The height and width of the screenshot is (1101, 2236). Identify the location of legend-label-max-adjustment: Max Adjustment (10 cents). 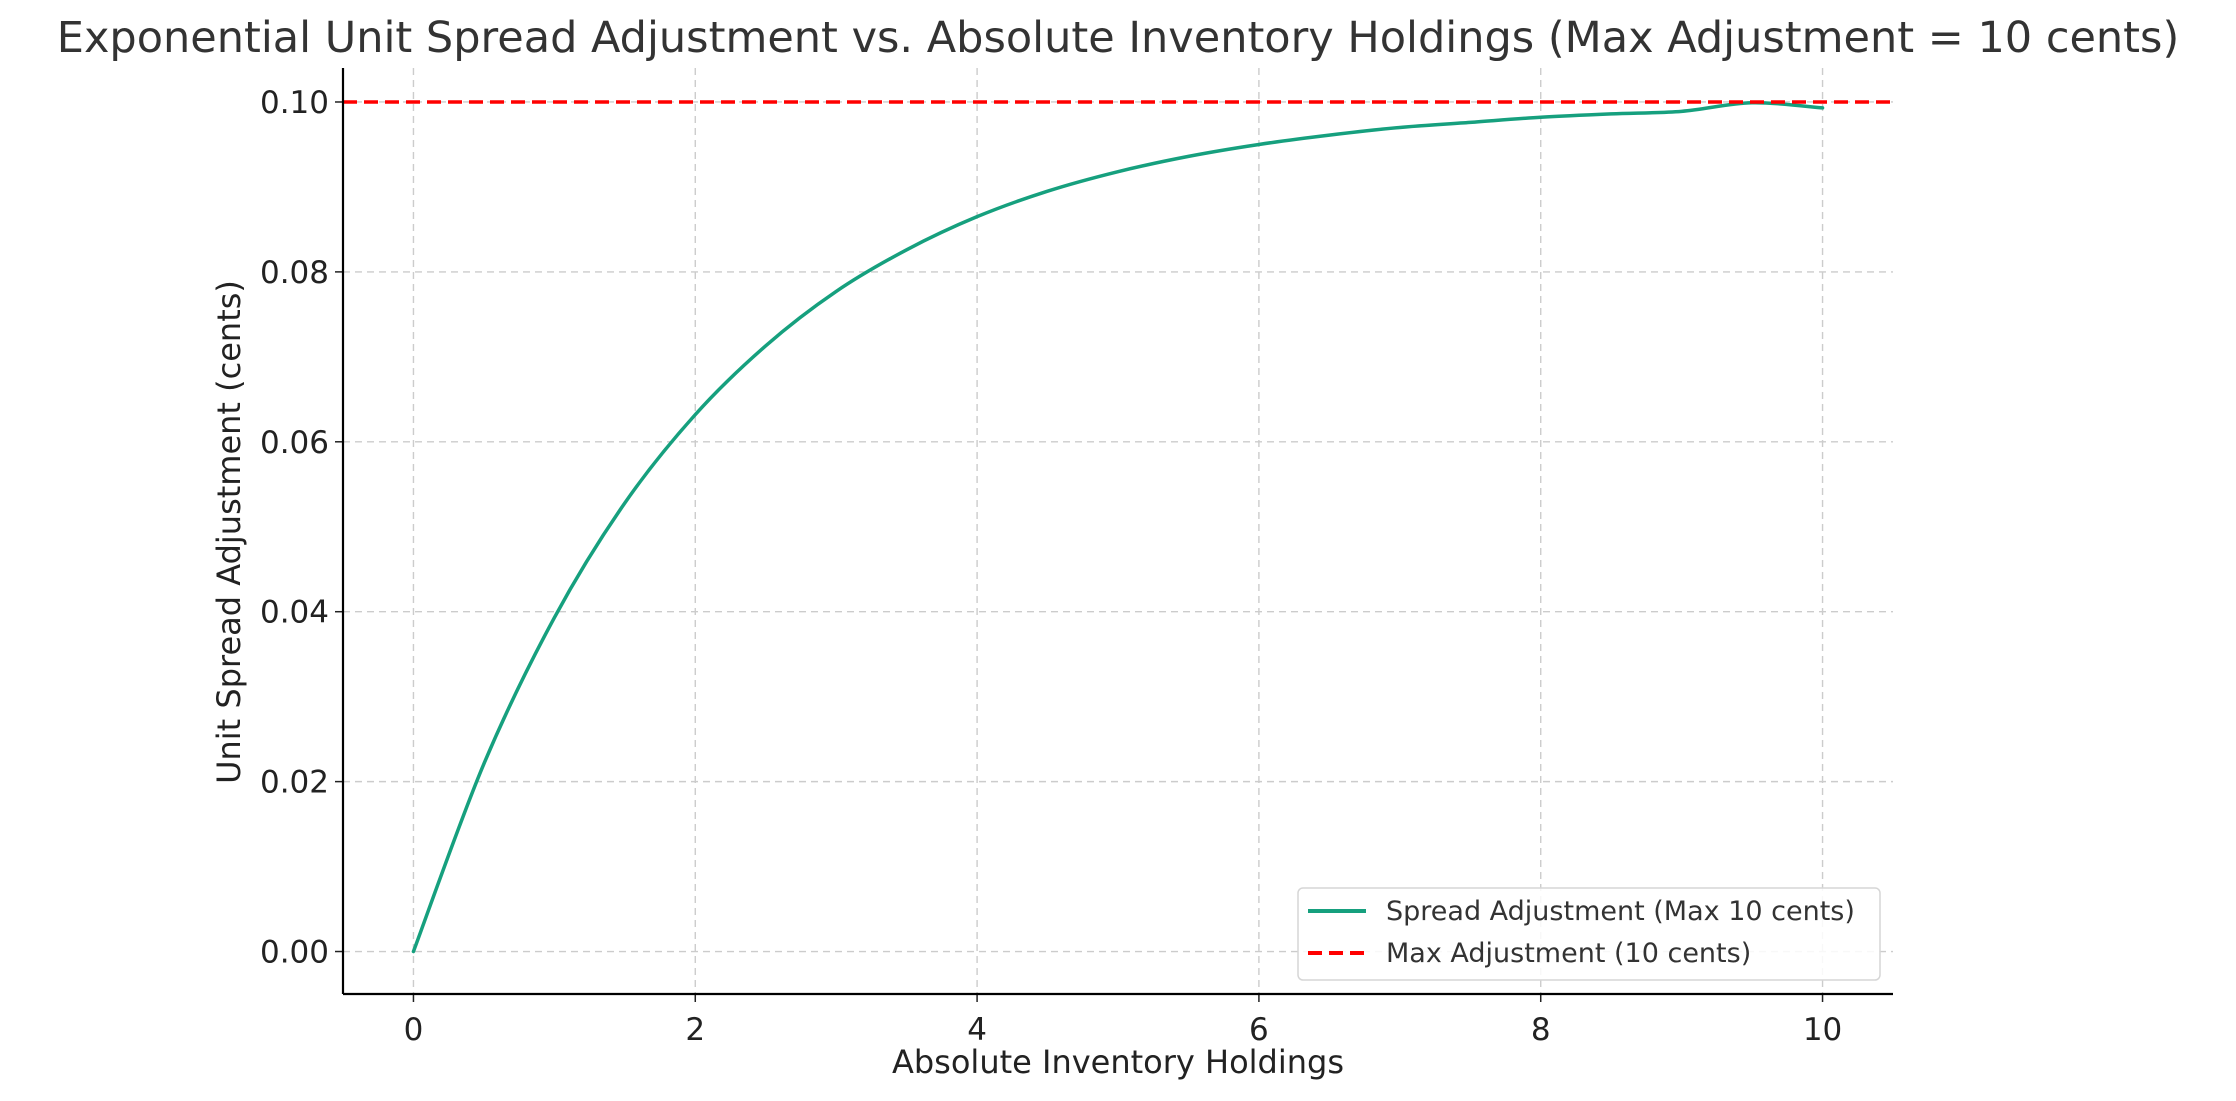
(1568, 953).